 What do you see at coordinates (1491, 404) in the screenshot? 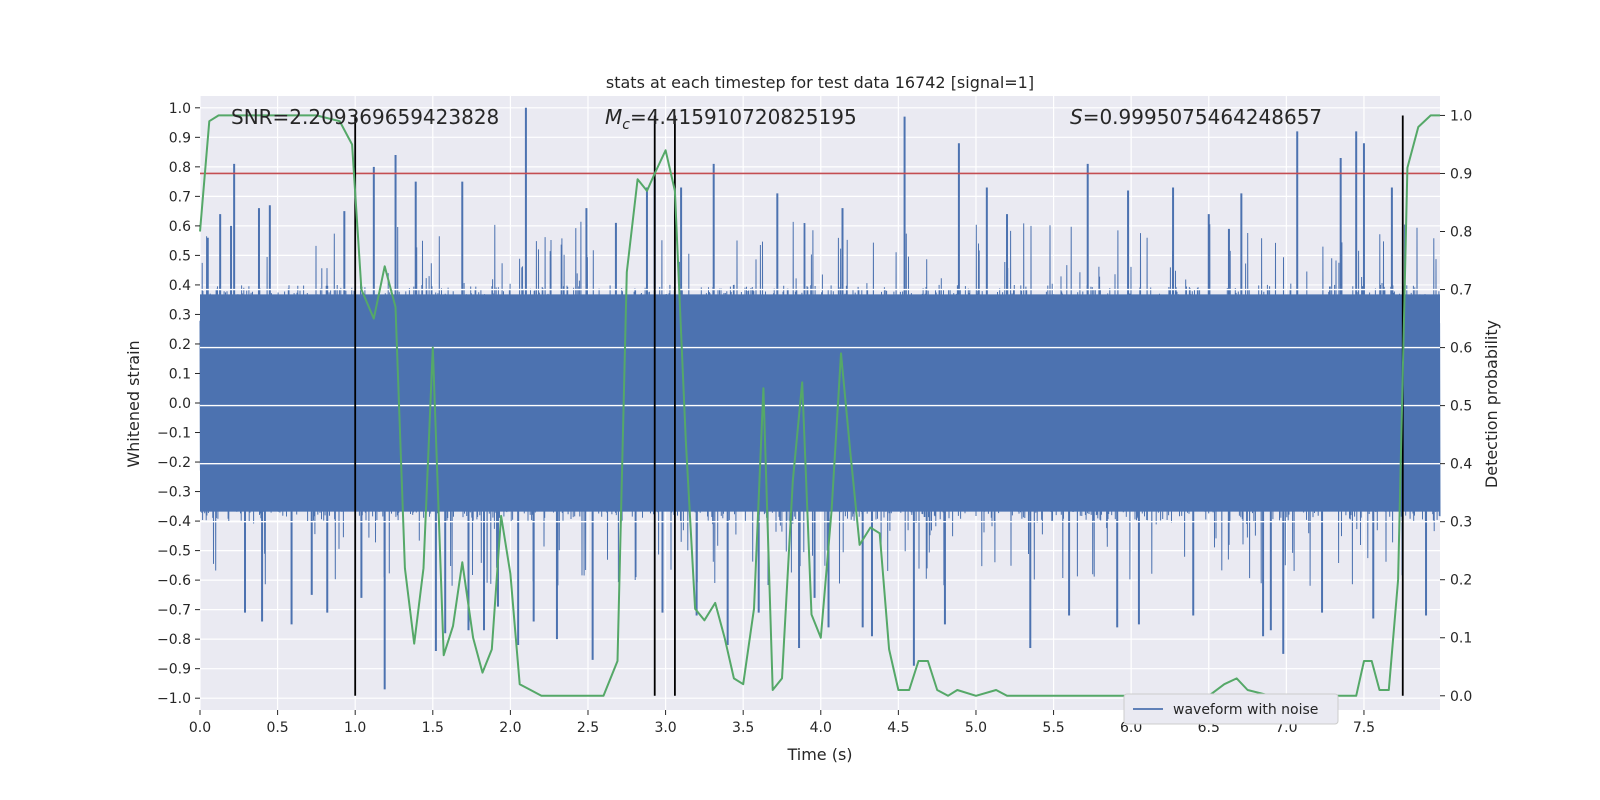
I see `y2-axis-label: Detection probability` at bounding box center [1491, 404].